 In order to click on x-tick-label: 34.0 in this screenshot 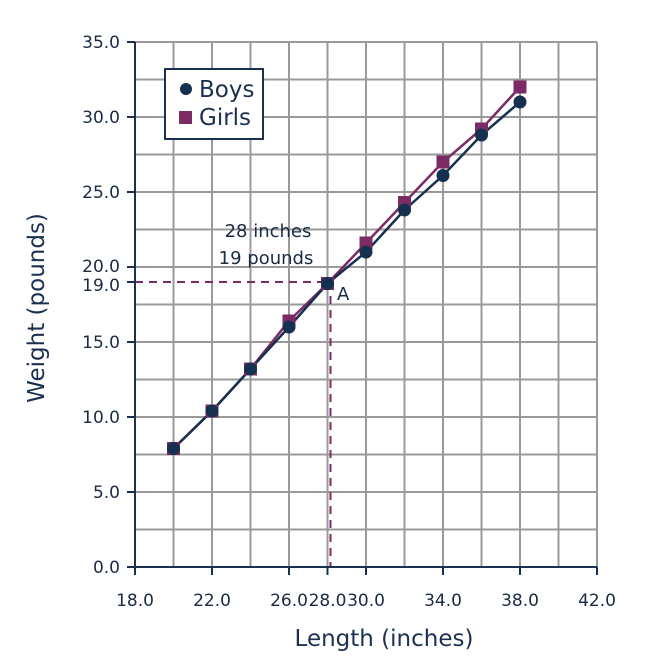, I will do `click(443, 601)`.